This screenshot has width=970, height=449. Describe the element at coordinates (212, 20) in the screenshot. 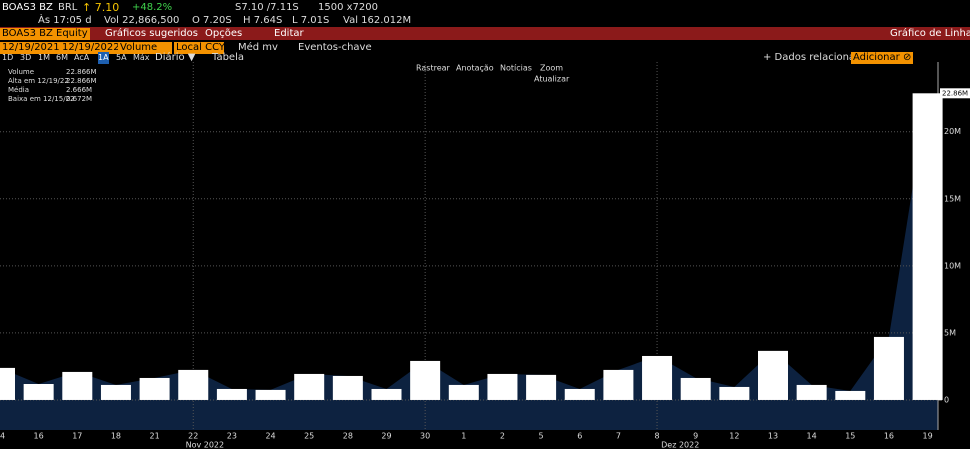

I see `open: O 7.20S` at that location.